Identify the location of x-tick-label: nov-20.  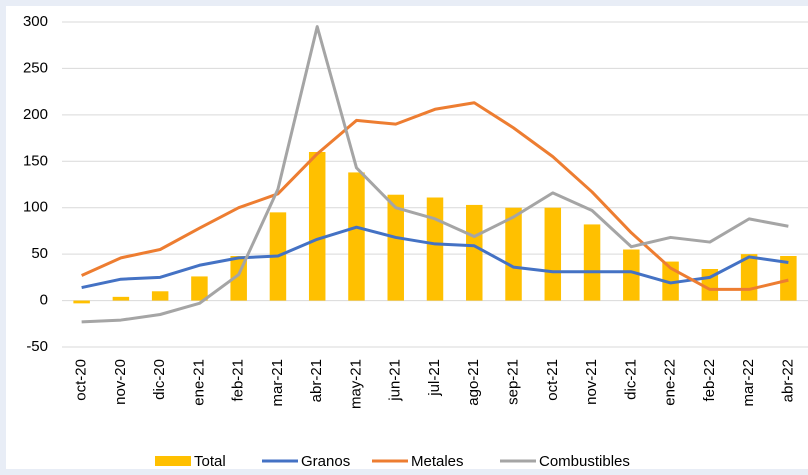
(120, 382).